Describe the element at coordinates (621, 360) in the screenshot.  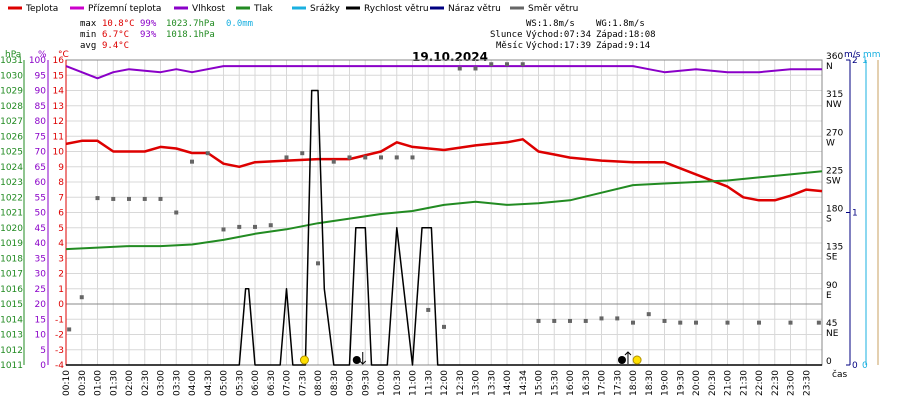
I see `moonrise-icon` at that location.